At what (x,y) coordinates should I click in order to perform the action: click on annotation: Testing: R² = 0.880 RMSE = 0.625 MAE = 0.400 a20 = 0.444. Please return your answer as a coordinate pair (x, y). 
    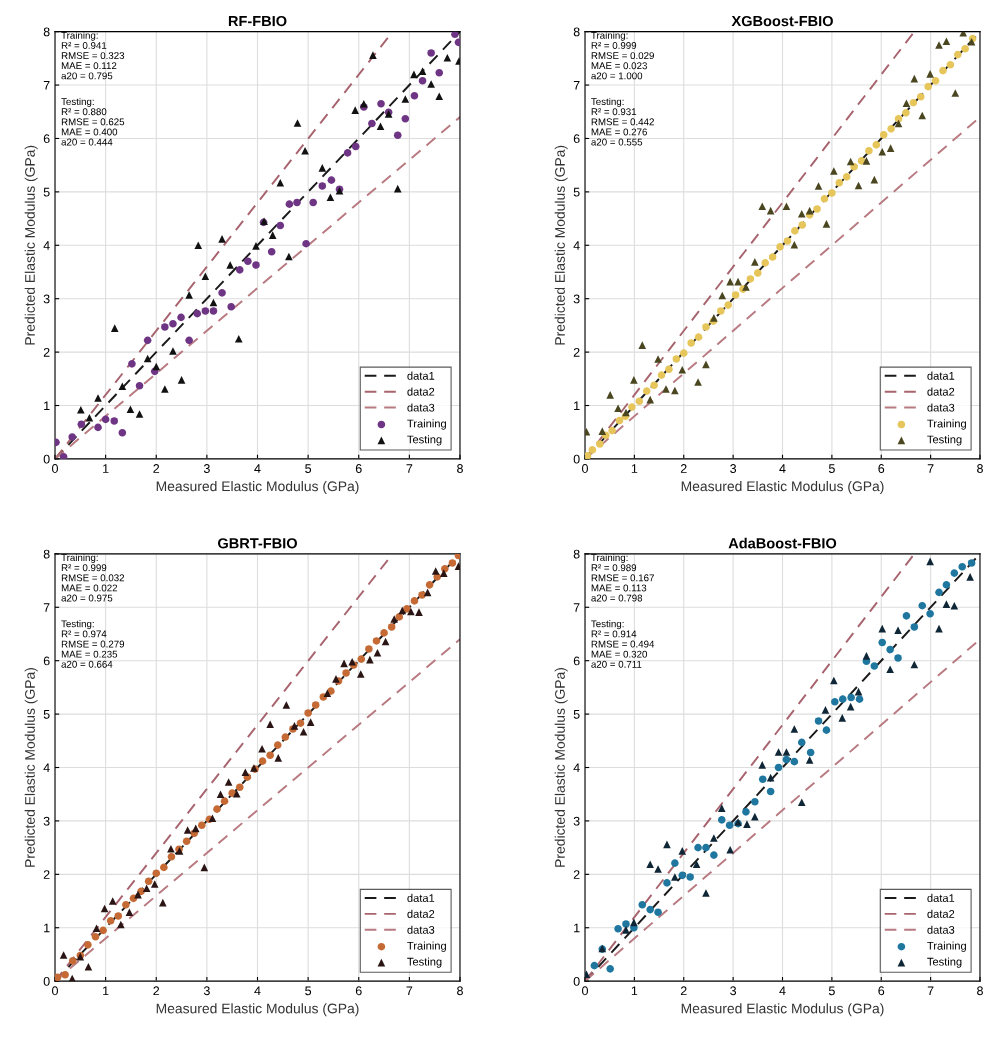
    Looking at the image, I should click on (93, 121).